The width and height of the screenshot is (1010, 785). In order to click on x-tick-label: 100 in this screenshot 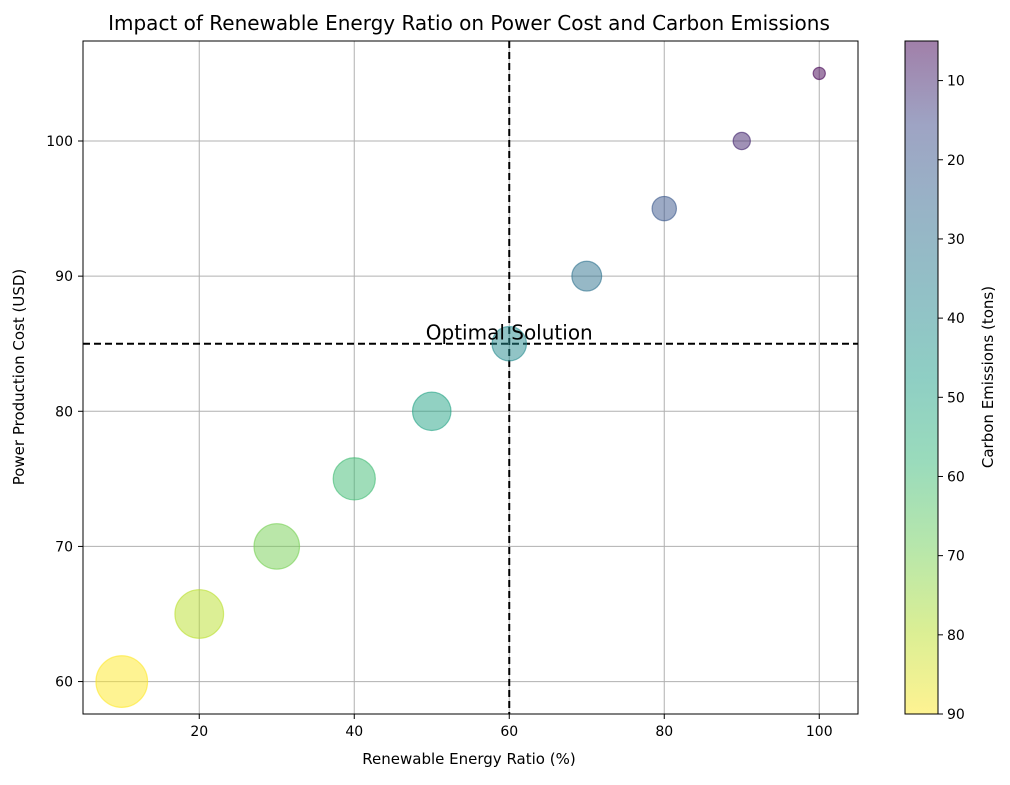, I will do `click(819, 732)`.